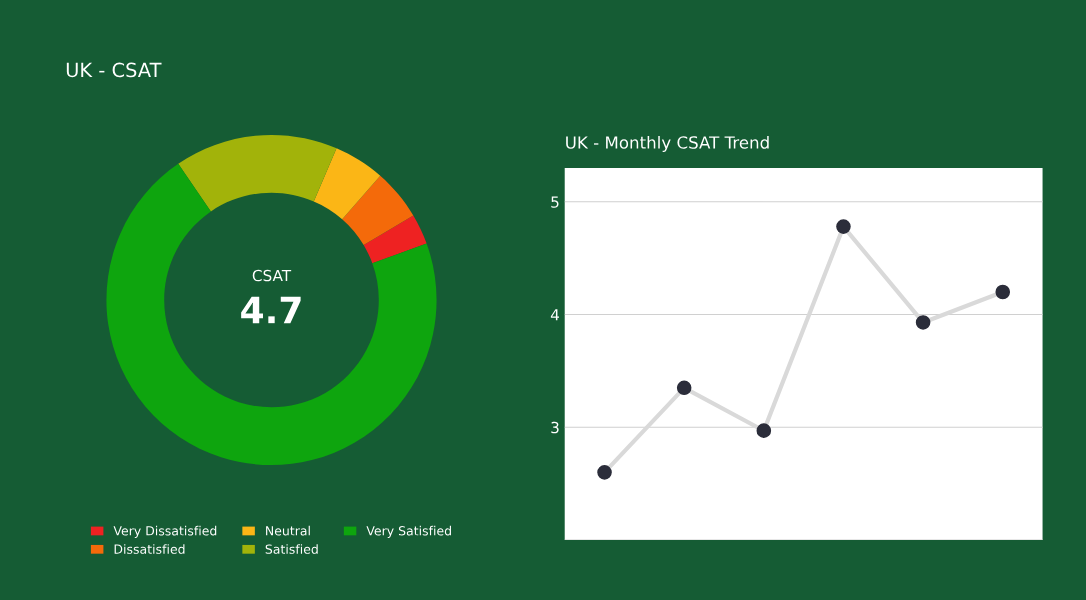 The image size is (1086, 600). I want to click on chart-title: UK - CSAT, so click(114, 70).